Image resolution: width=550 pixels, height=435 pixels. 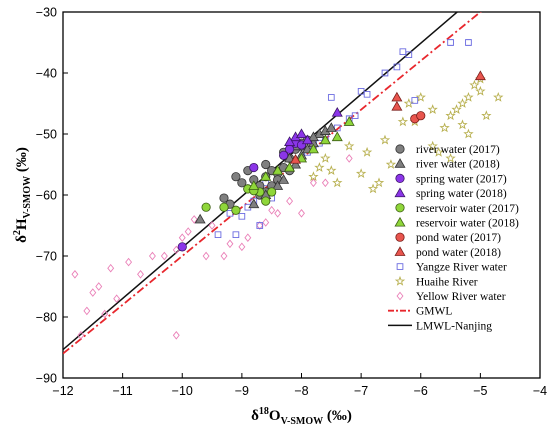 I want to click on x-tick-label: −4, so click(x=540, y=391).